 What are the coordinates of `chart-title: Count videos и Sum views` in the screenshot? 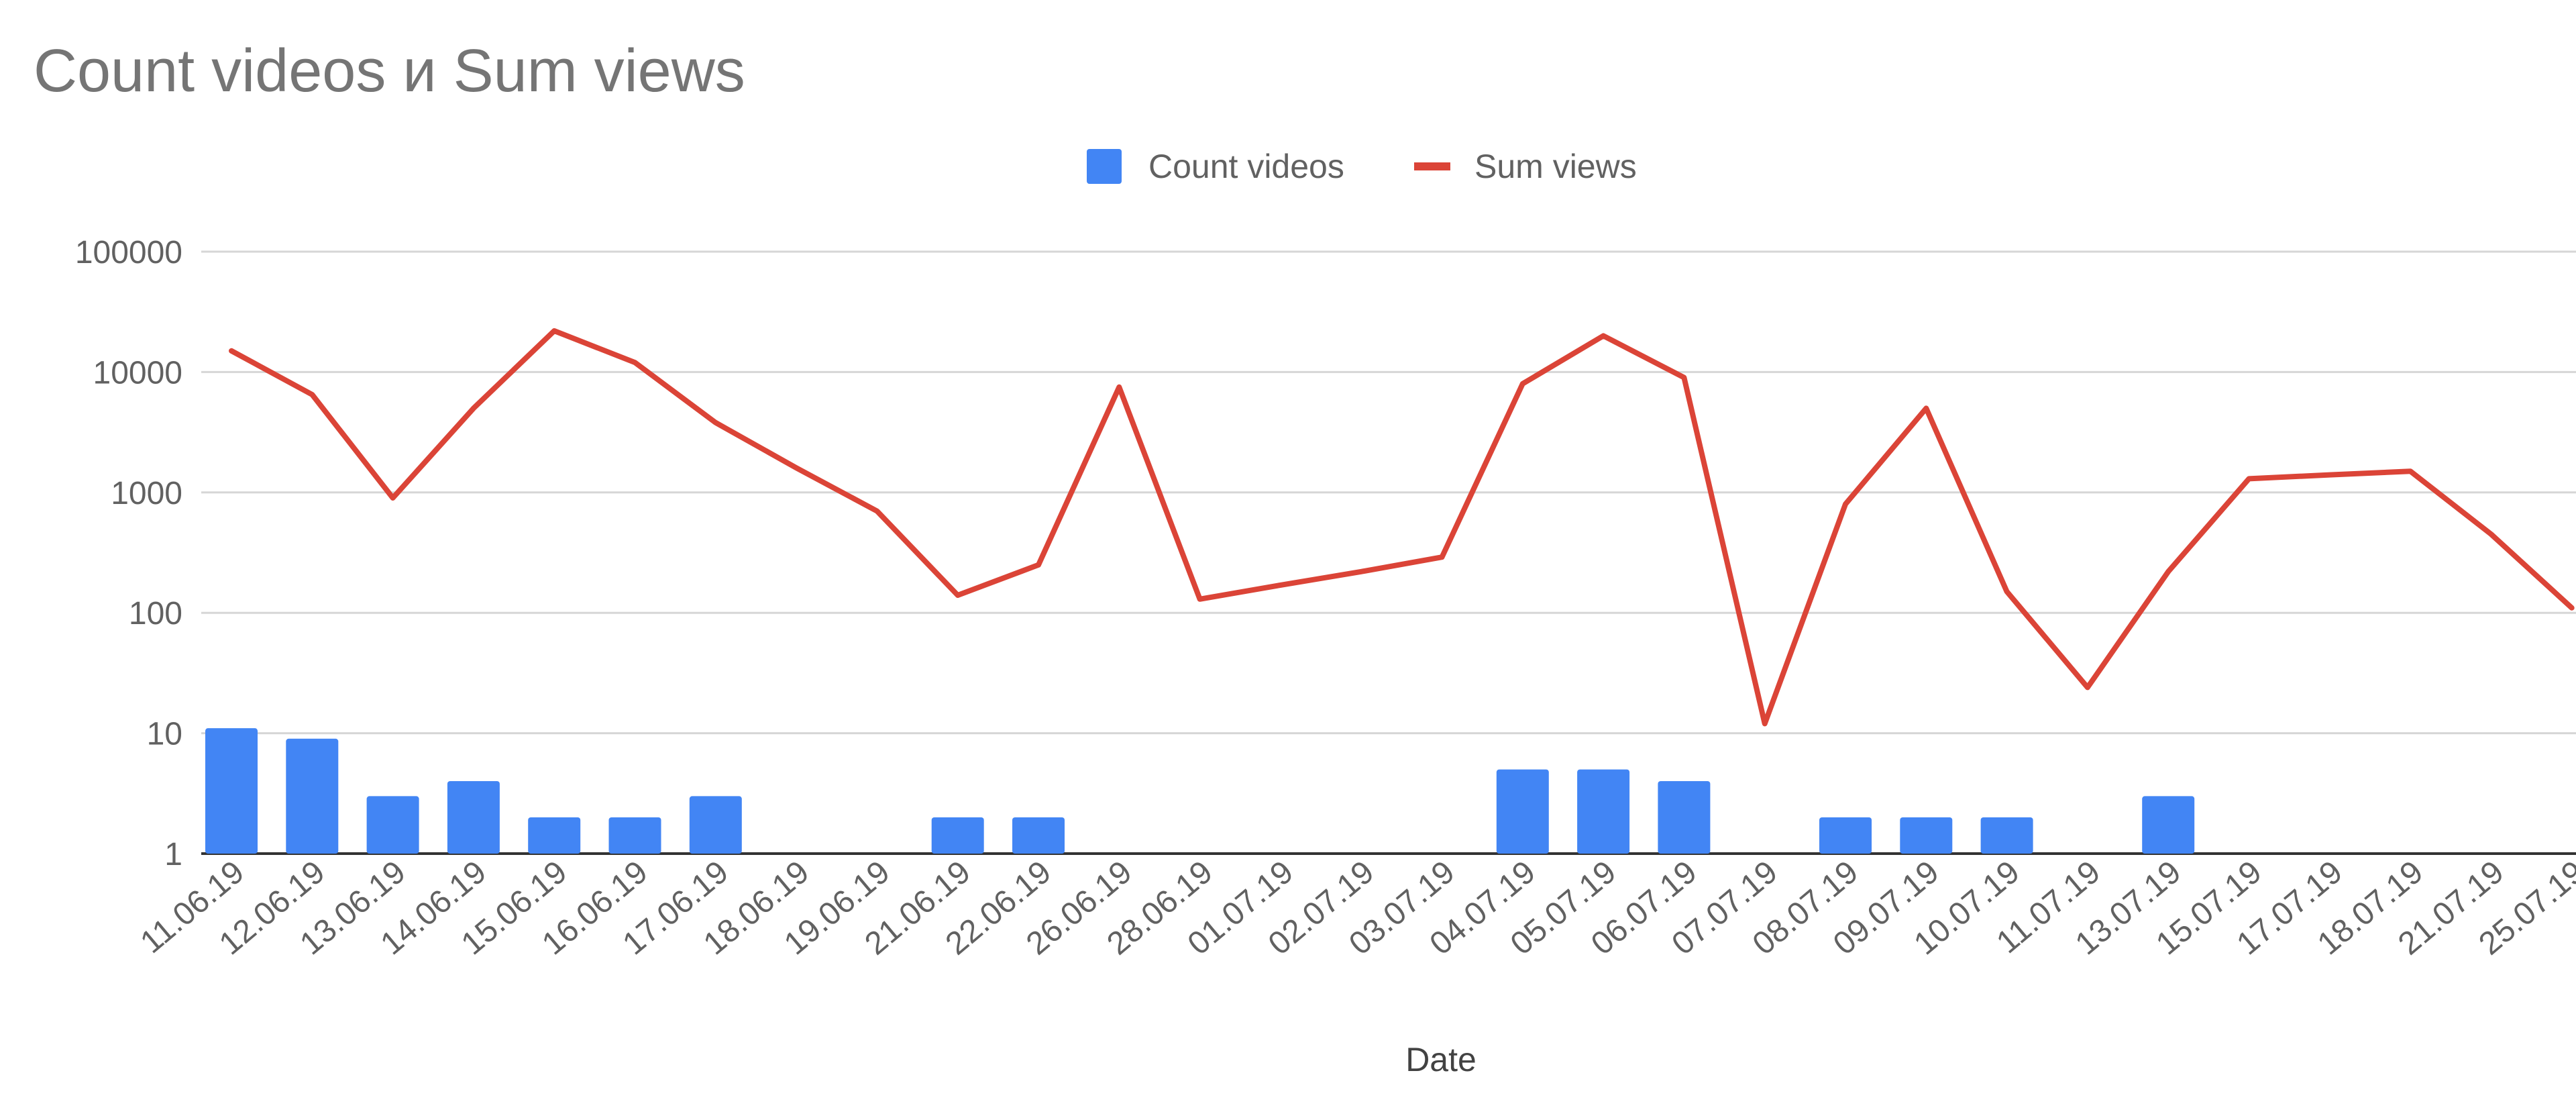 It's located at (389, 71).